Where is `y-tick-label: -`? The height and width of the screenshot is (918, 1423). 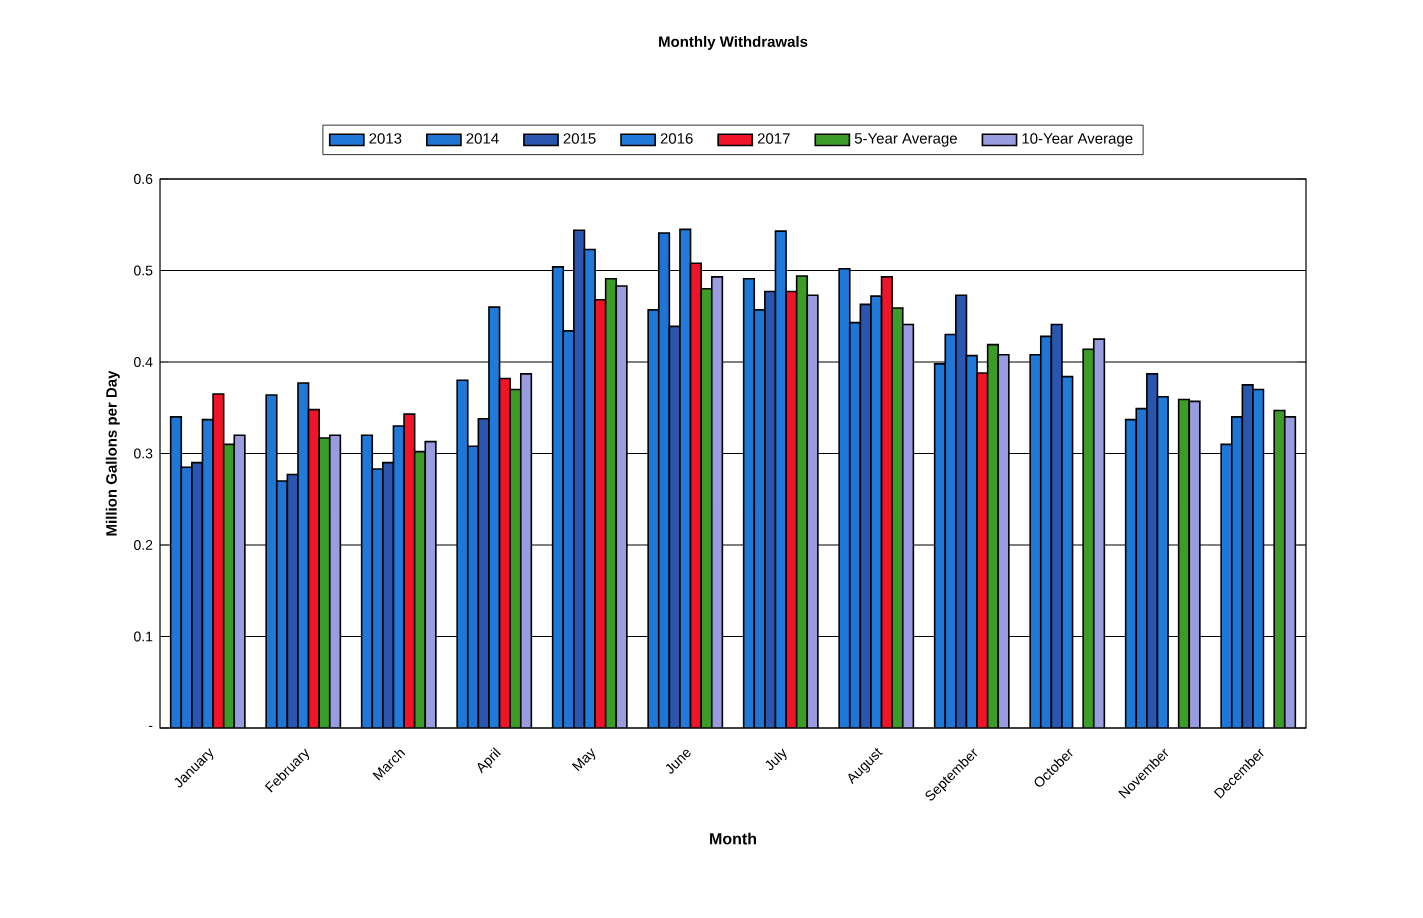 y-tick-label: - is located at coordinates (150, 726).